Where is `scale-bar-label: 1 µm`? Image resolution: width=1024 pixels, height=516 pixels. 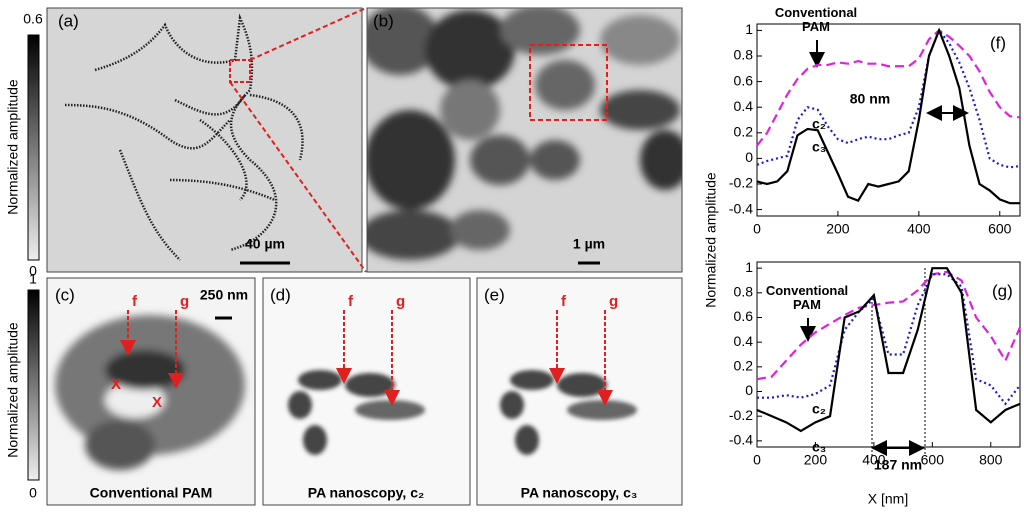 scale-bar-label: 1 µm is located at coordinates (589, 244).